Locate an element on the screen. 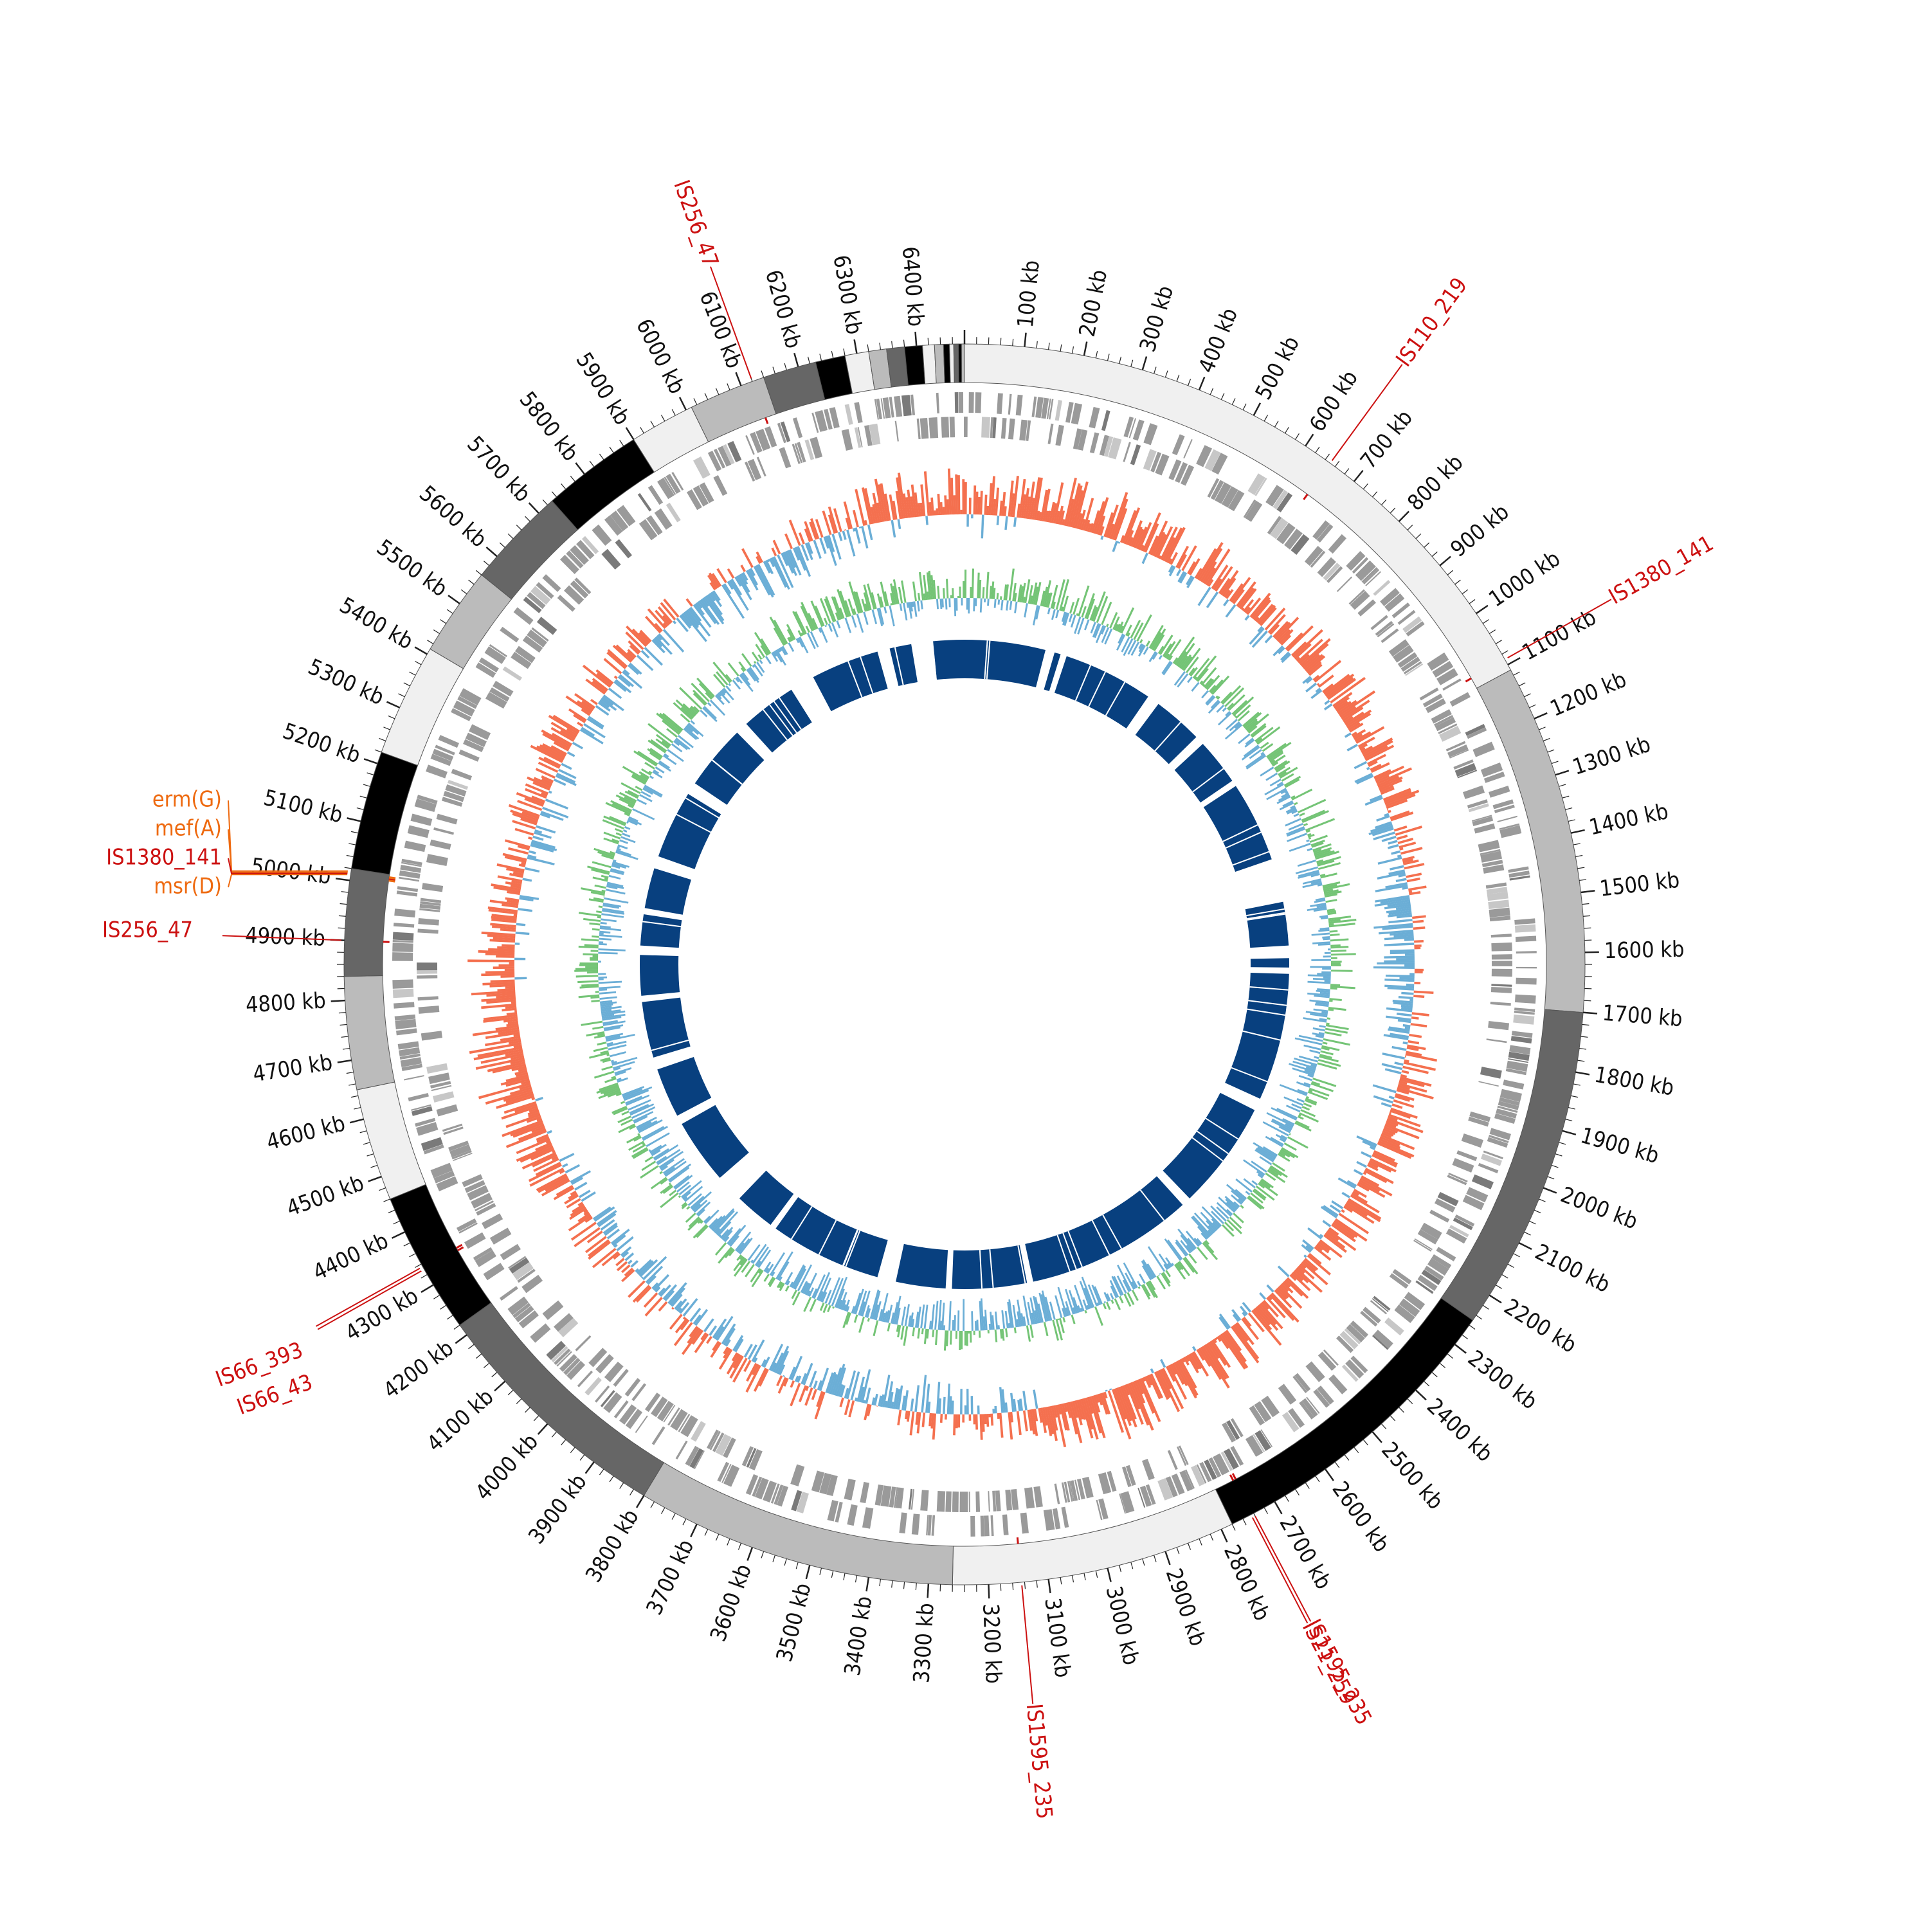 The image size is (1929, 1932). scale-label: 5300 kb is located at coordinates (346, 682).